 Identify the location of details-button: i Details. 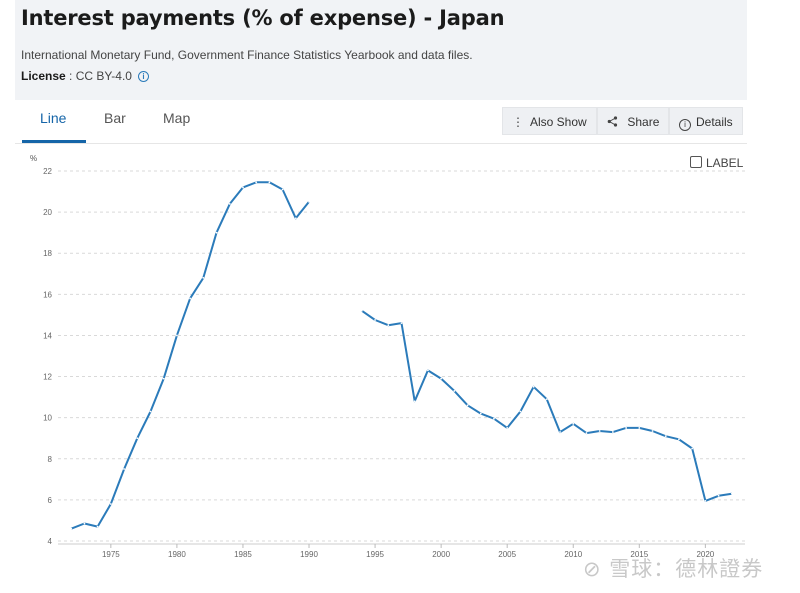
(706, 121).